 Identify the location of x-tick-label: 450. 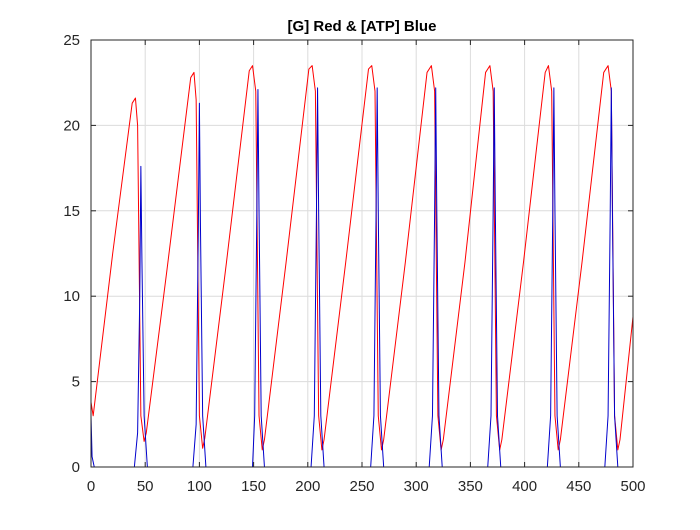
(578, 486).